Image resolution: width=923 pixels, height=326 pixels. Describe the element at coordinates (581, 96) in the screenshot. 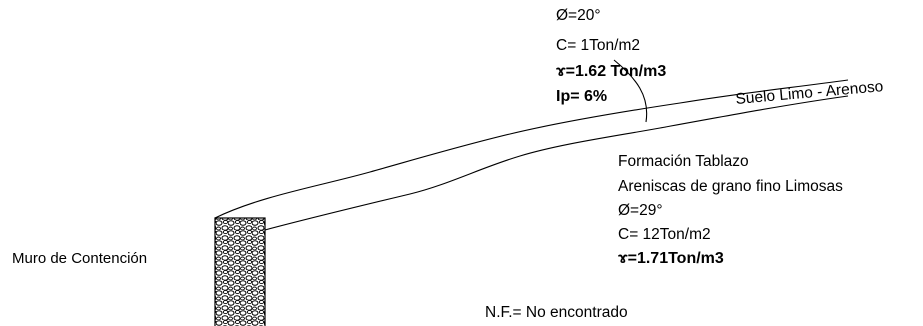

I see `upper-plasticity-index-label: Ip= 6%` at that location.